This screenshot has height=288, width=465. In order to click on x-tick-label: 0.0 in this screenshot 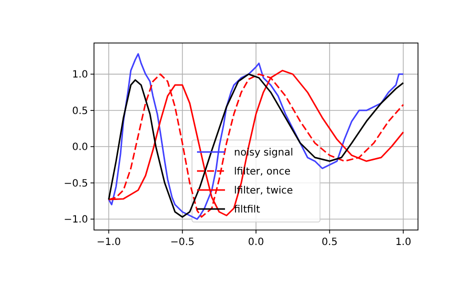, I will do `click(256, 242)`.